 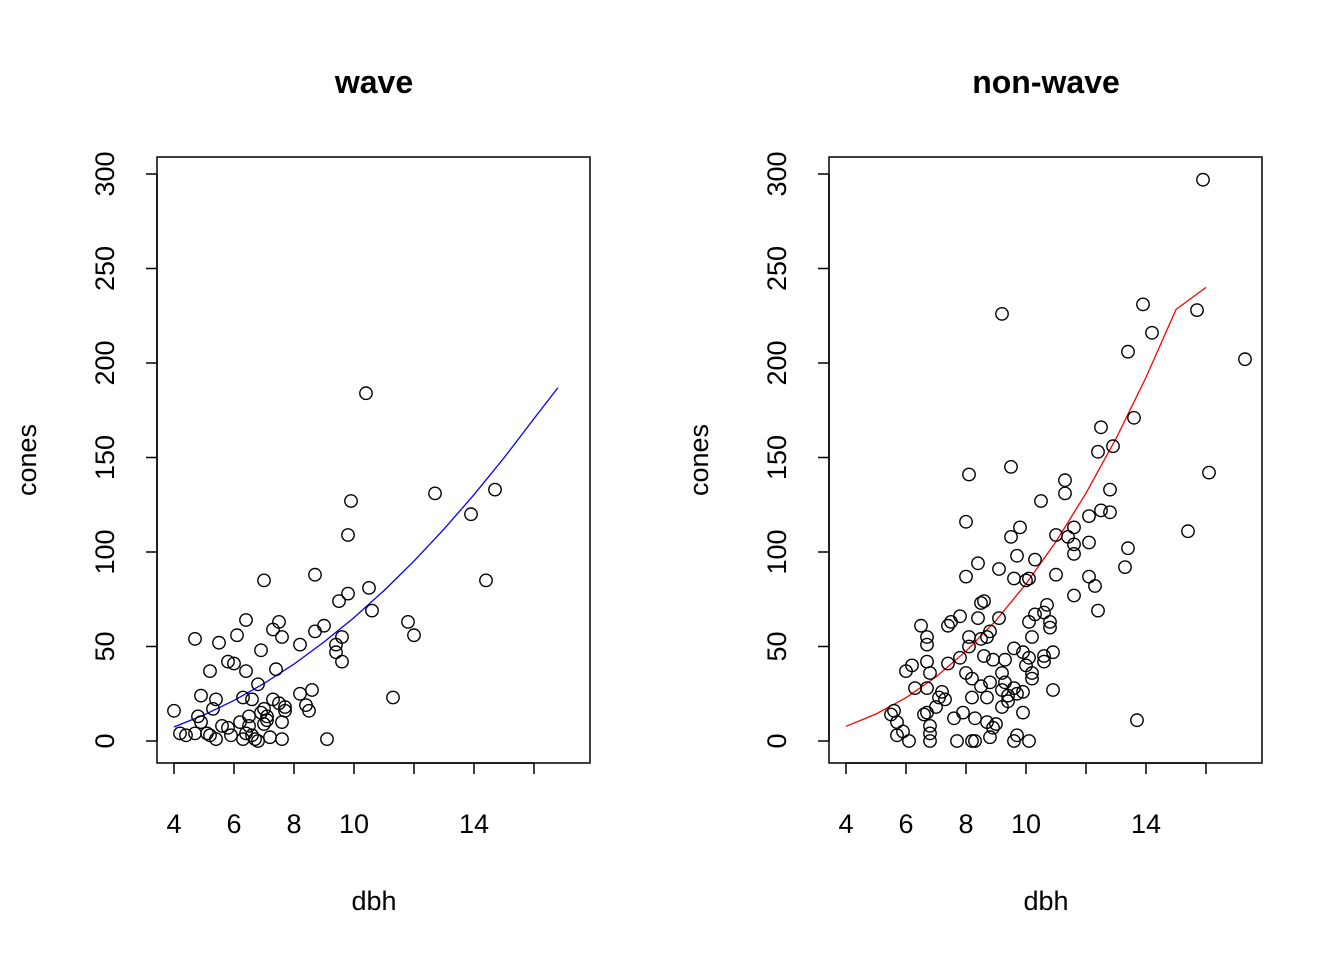 What do you see at coordinates (777, 362) in the screenshot?
I see `y-tick-label: 200` at bounding box center [777, 362].